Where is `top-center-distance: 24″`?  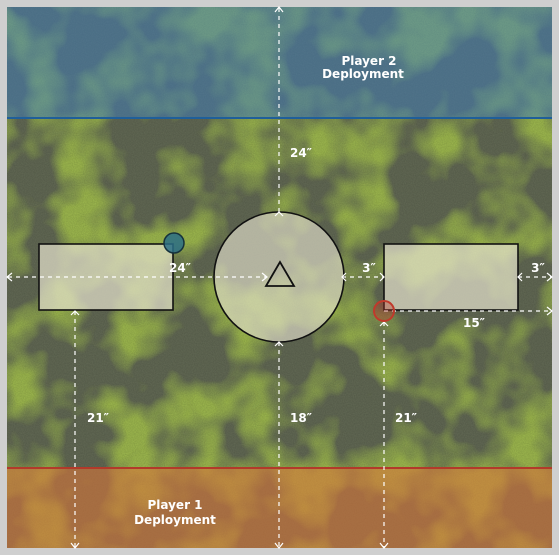
top-center-distance: 24″ is located at coordinates (301, 153).